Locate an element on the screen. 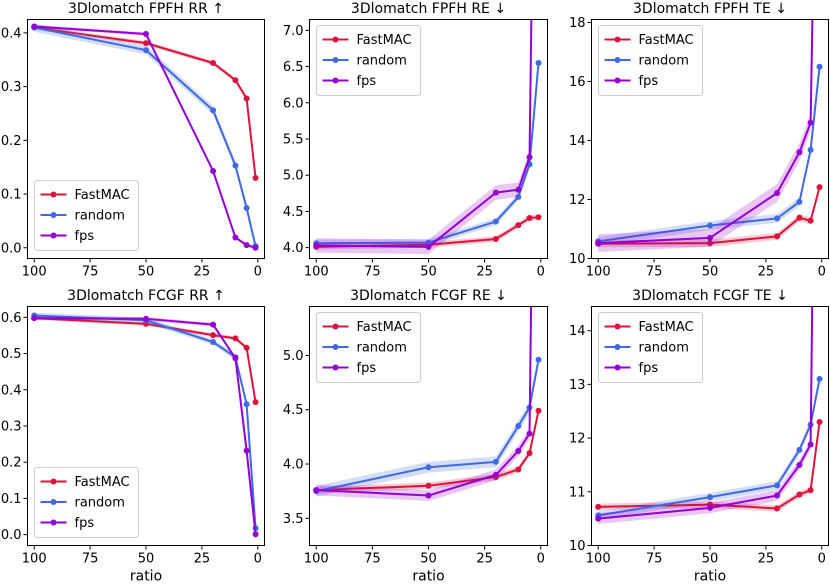 Image resolution: width=830 pixels, height=587 pixels. y-tick-label: 0.3 is located at coordinates (11, 87).